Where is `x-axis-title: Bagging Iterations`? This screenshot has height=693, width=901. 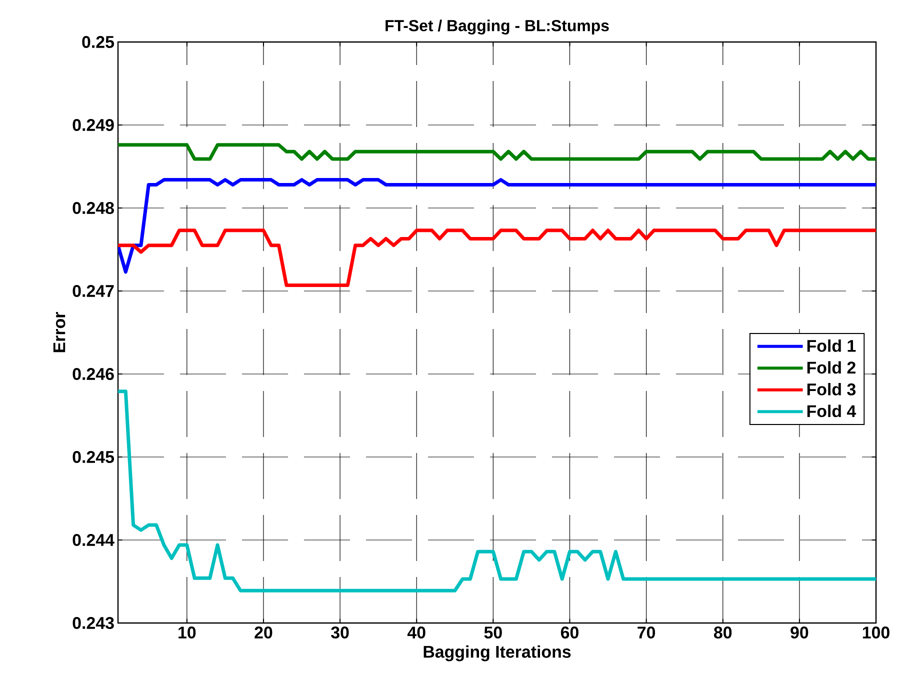 x-axis-title: Bagging Iterations is located at coordinates (497, 653).